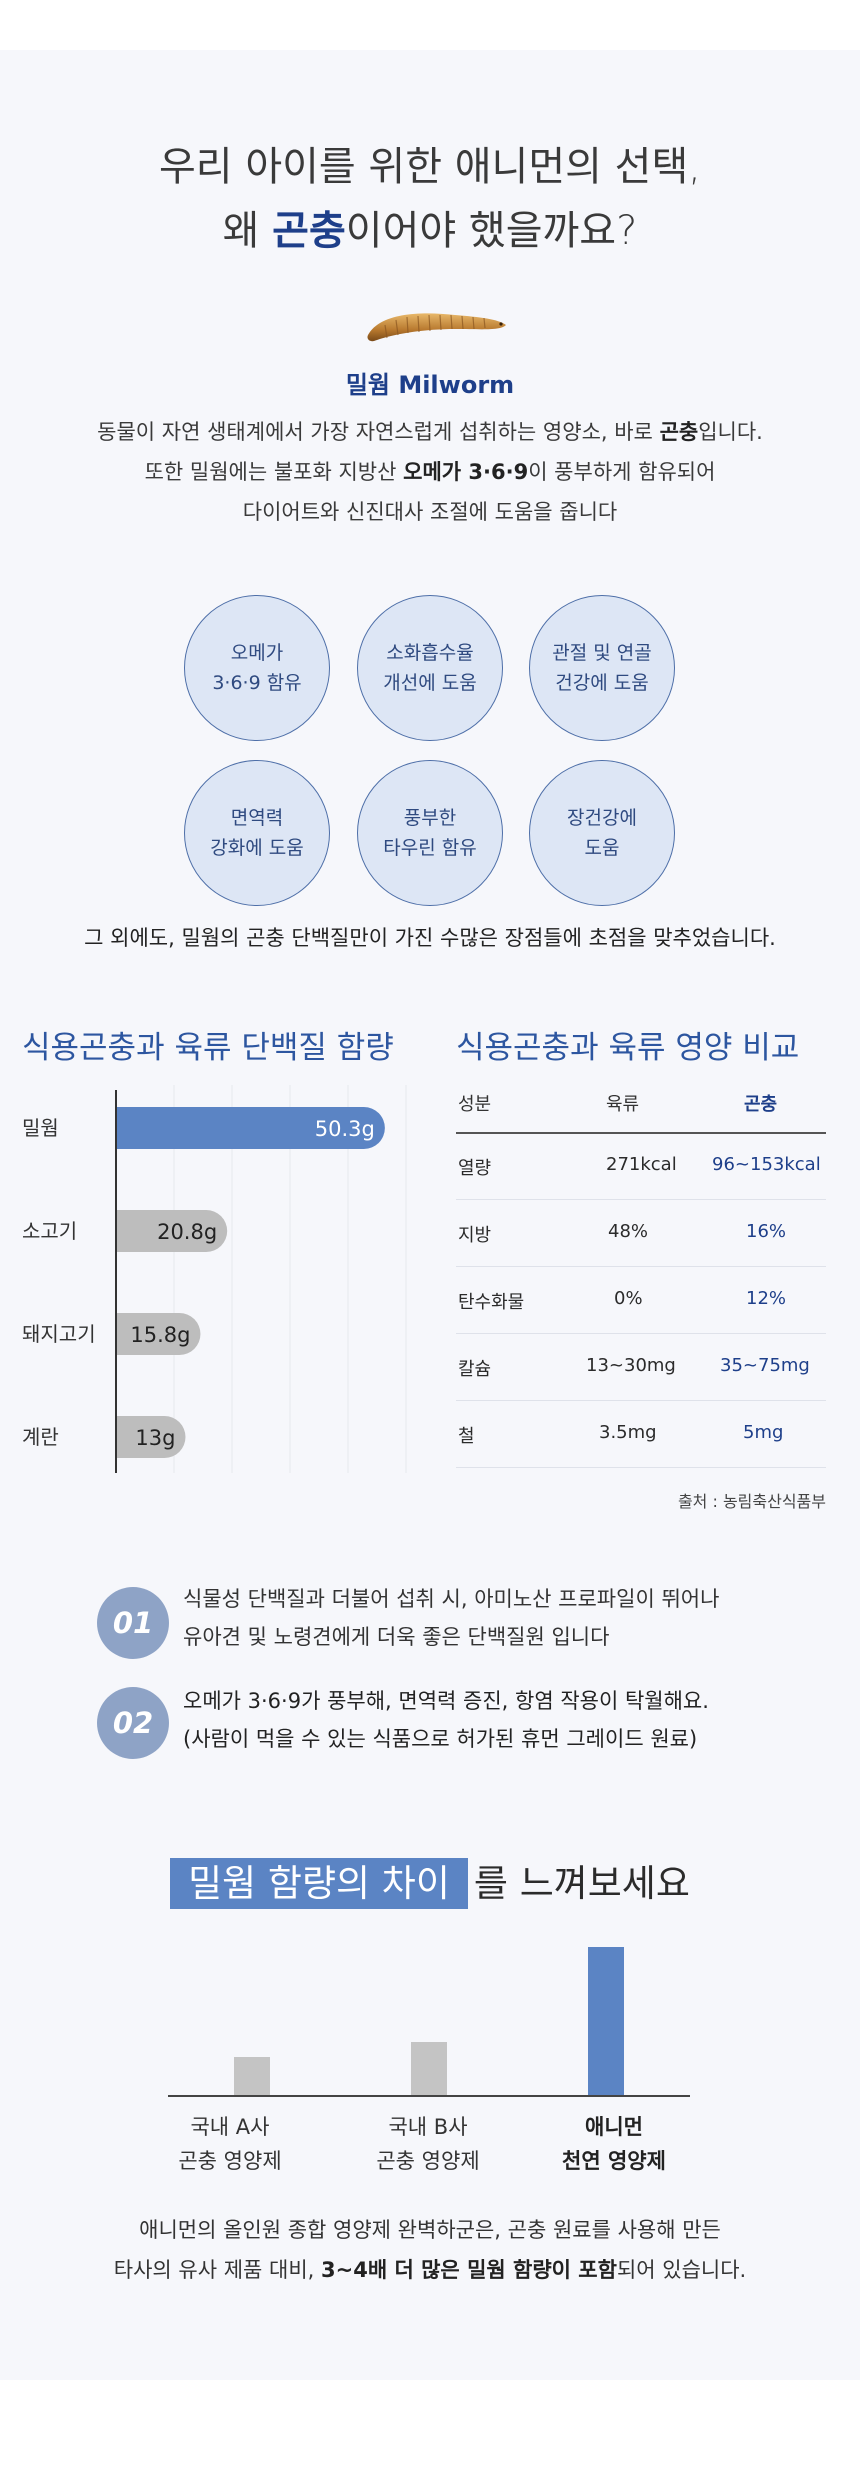 Image resolution: width=860 pixels, height=2479 pixels. What do you see at coordinates (430, 512) in the screenshot?
I see `desc-line-3: 다이어트와 신진대사 조절에 도움을 줍니다` at bounding box center [430, 512].